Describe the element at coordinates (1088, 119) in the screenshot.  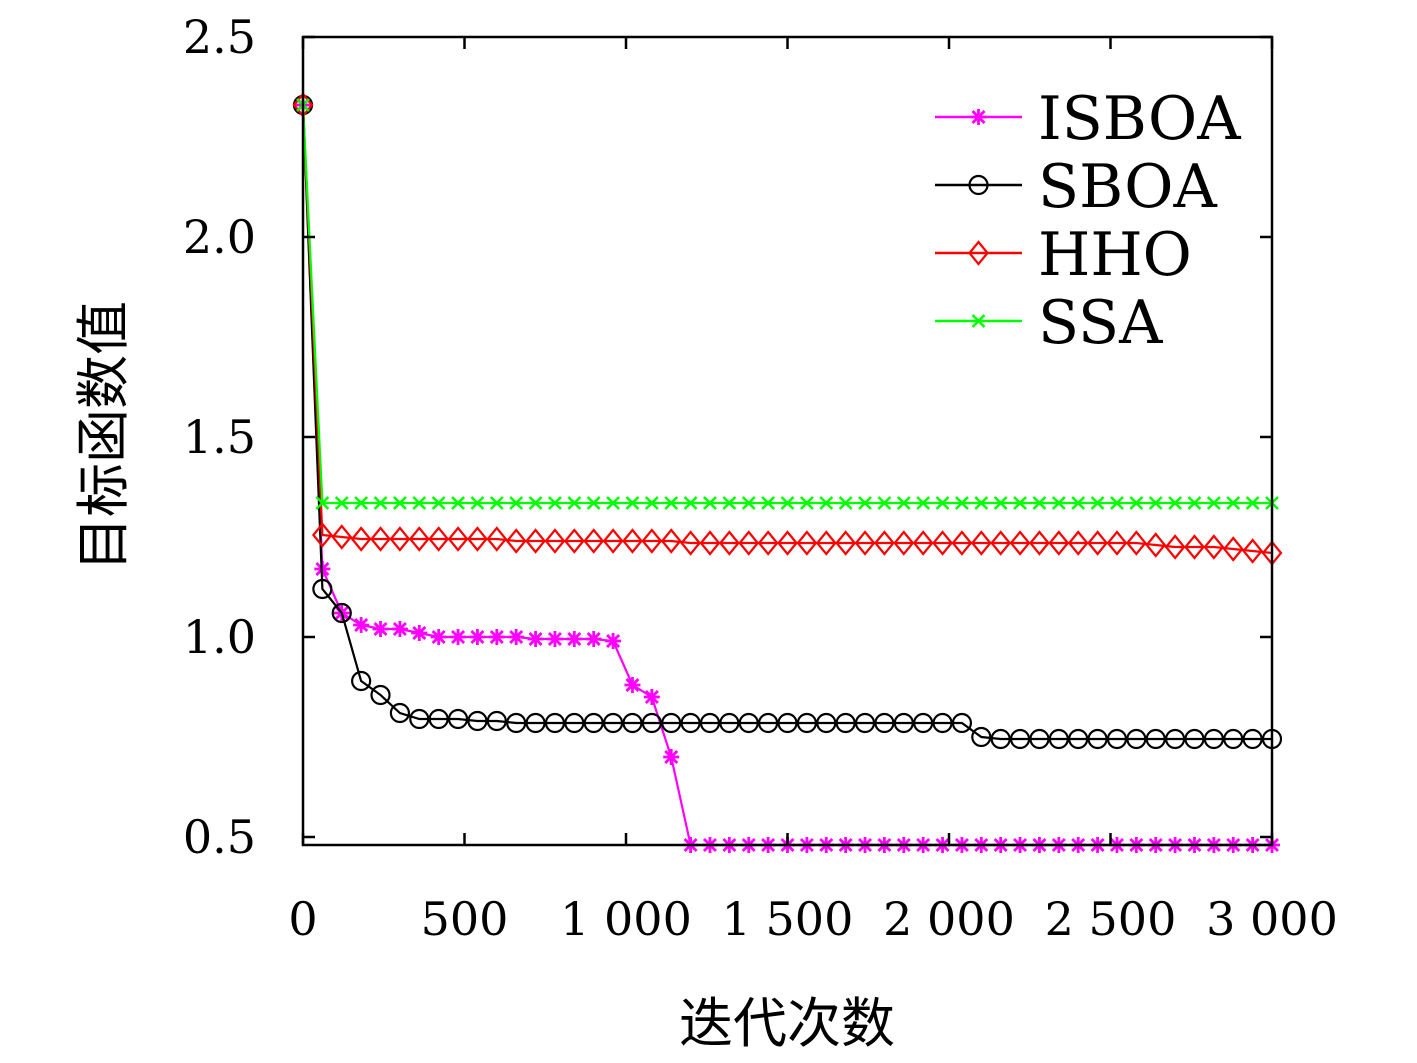
I see `legend-entry-isboa: ISBOA` at that location.